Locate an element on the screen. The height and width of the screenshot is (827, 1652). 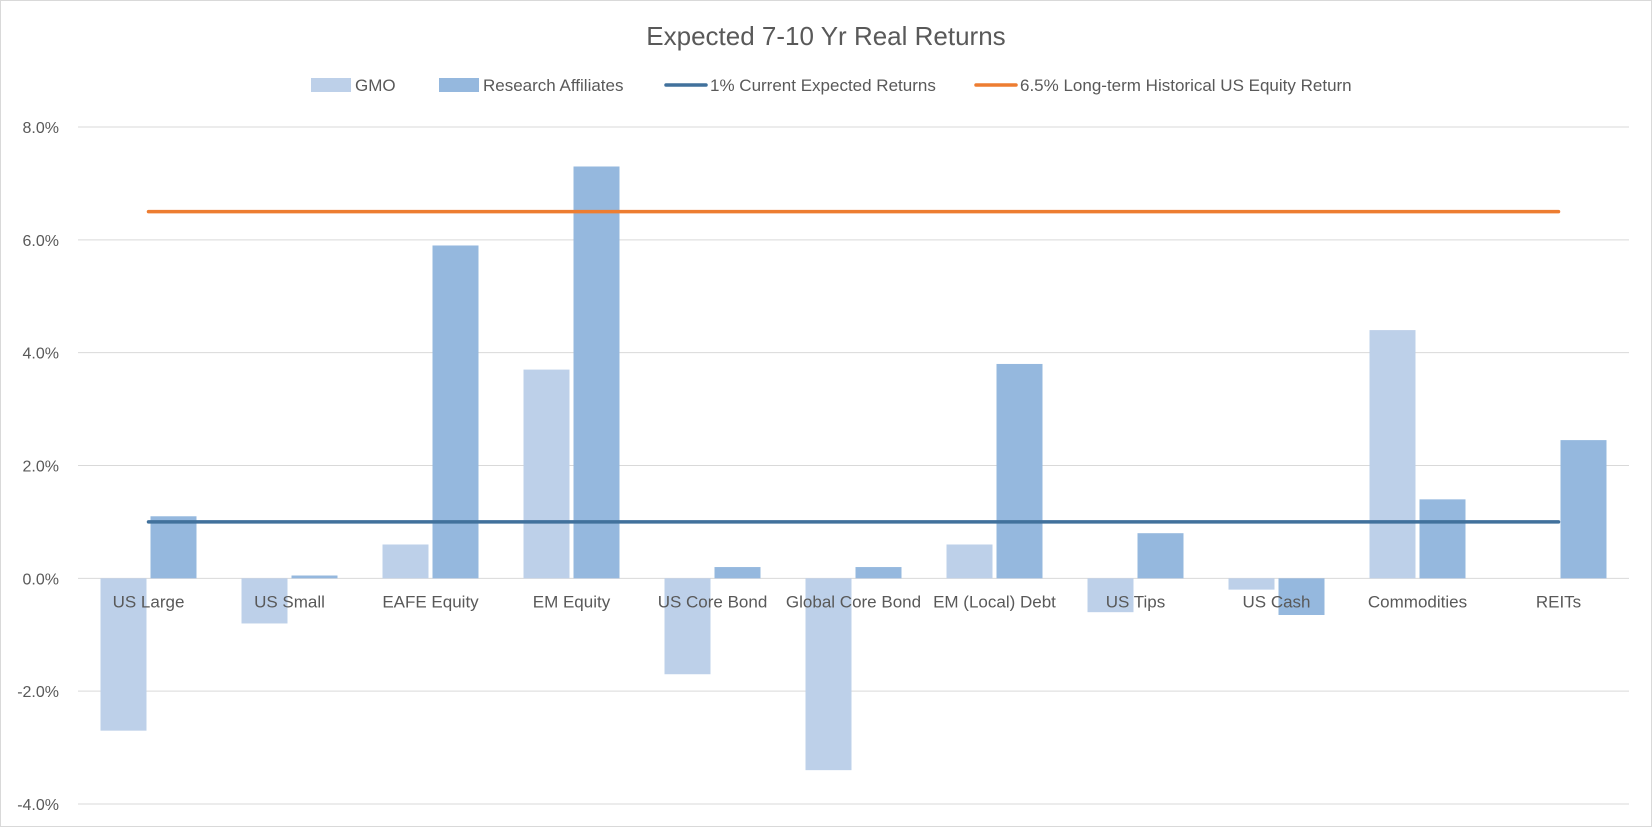
y-tick-label: -2.0% is located at coordinates (38, 692).